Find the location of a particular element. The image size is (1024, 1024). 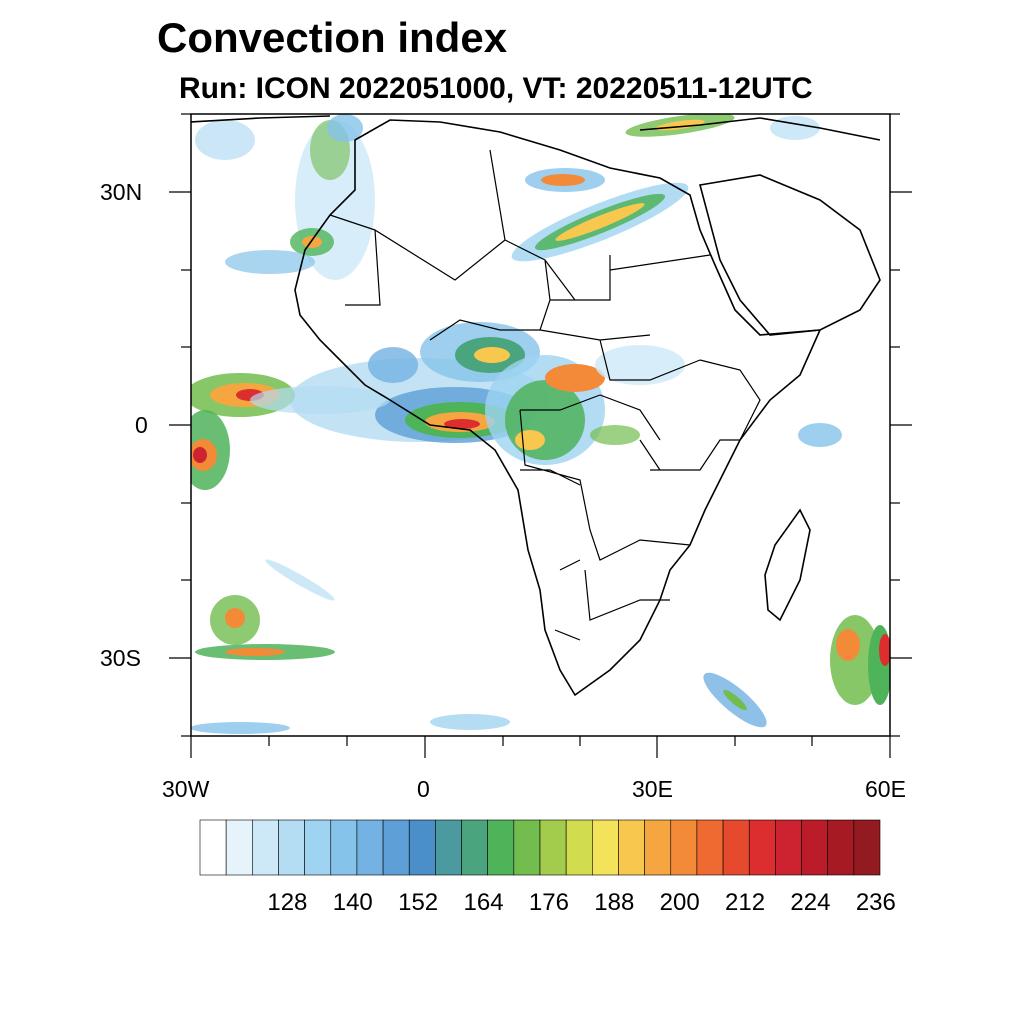

convection-area-north-africa is located at coordinates (465, 197).